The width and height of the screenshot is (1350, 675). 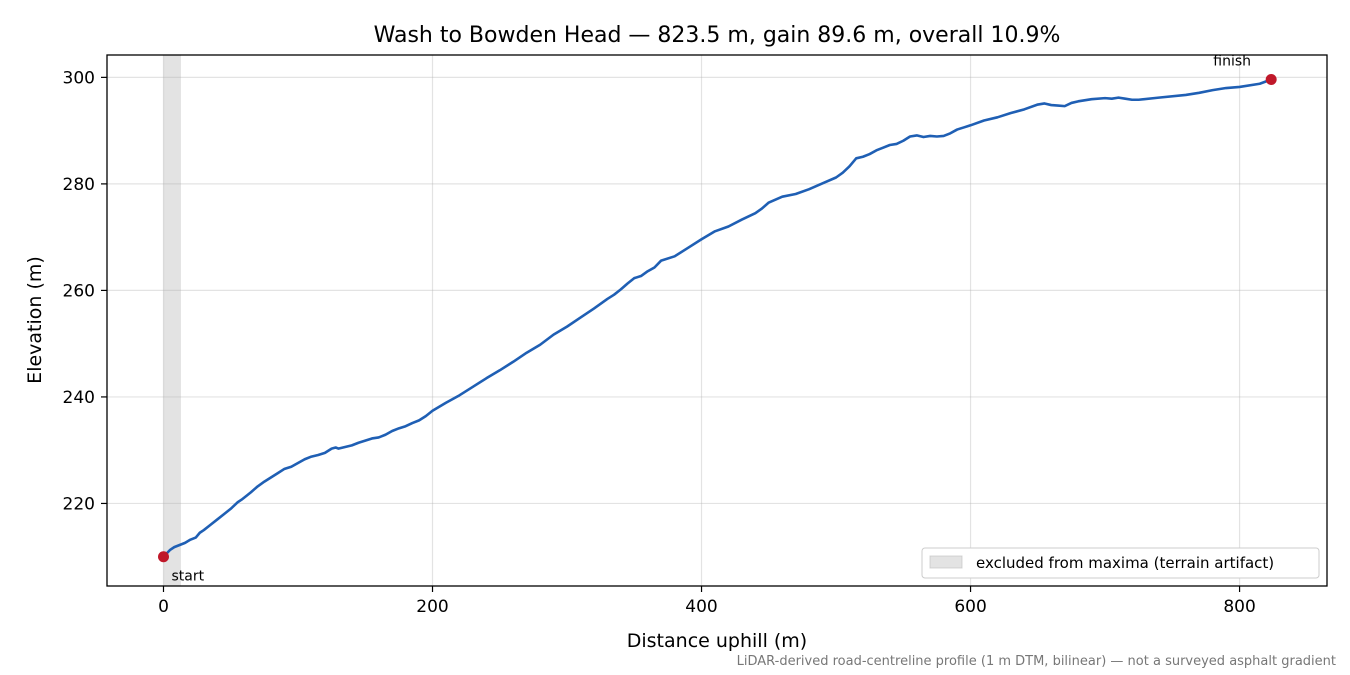 What do you see at coordinates (946, 562) in the screenshot?
I see `legend-swatch` at bounding box center [946, 562].